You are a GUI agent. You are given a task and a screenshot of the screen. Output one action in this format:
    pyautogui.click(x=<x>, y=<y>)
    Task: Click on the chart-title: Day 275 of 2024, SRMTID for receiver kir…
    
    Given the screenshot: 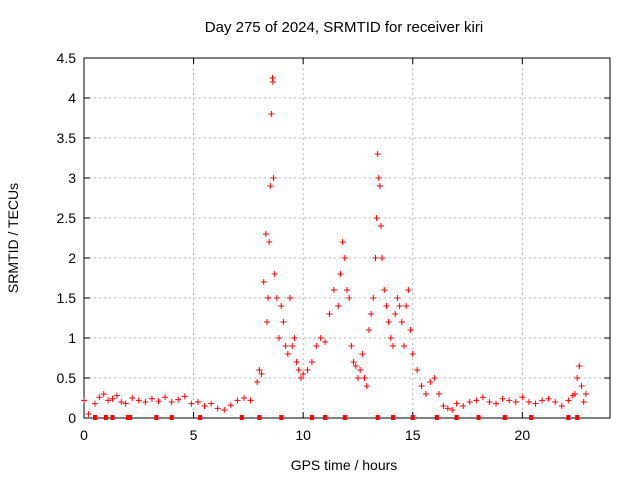 What is the action you would take?
    pyautogui.click(x=344, y=27)
    